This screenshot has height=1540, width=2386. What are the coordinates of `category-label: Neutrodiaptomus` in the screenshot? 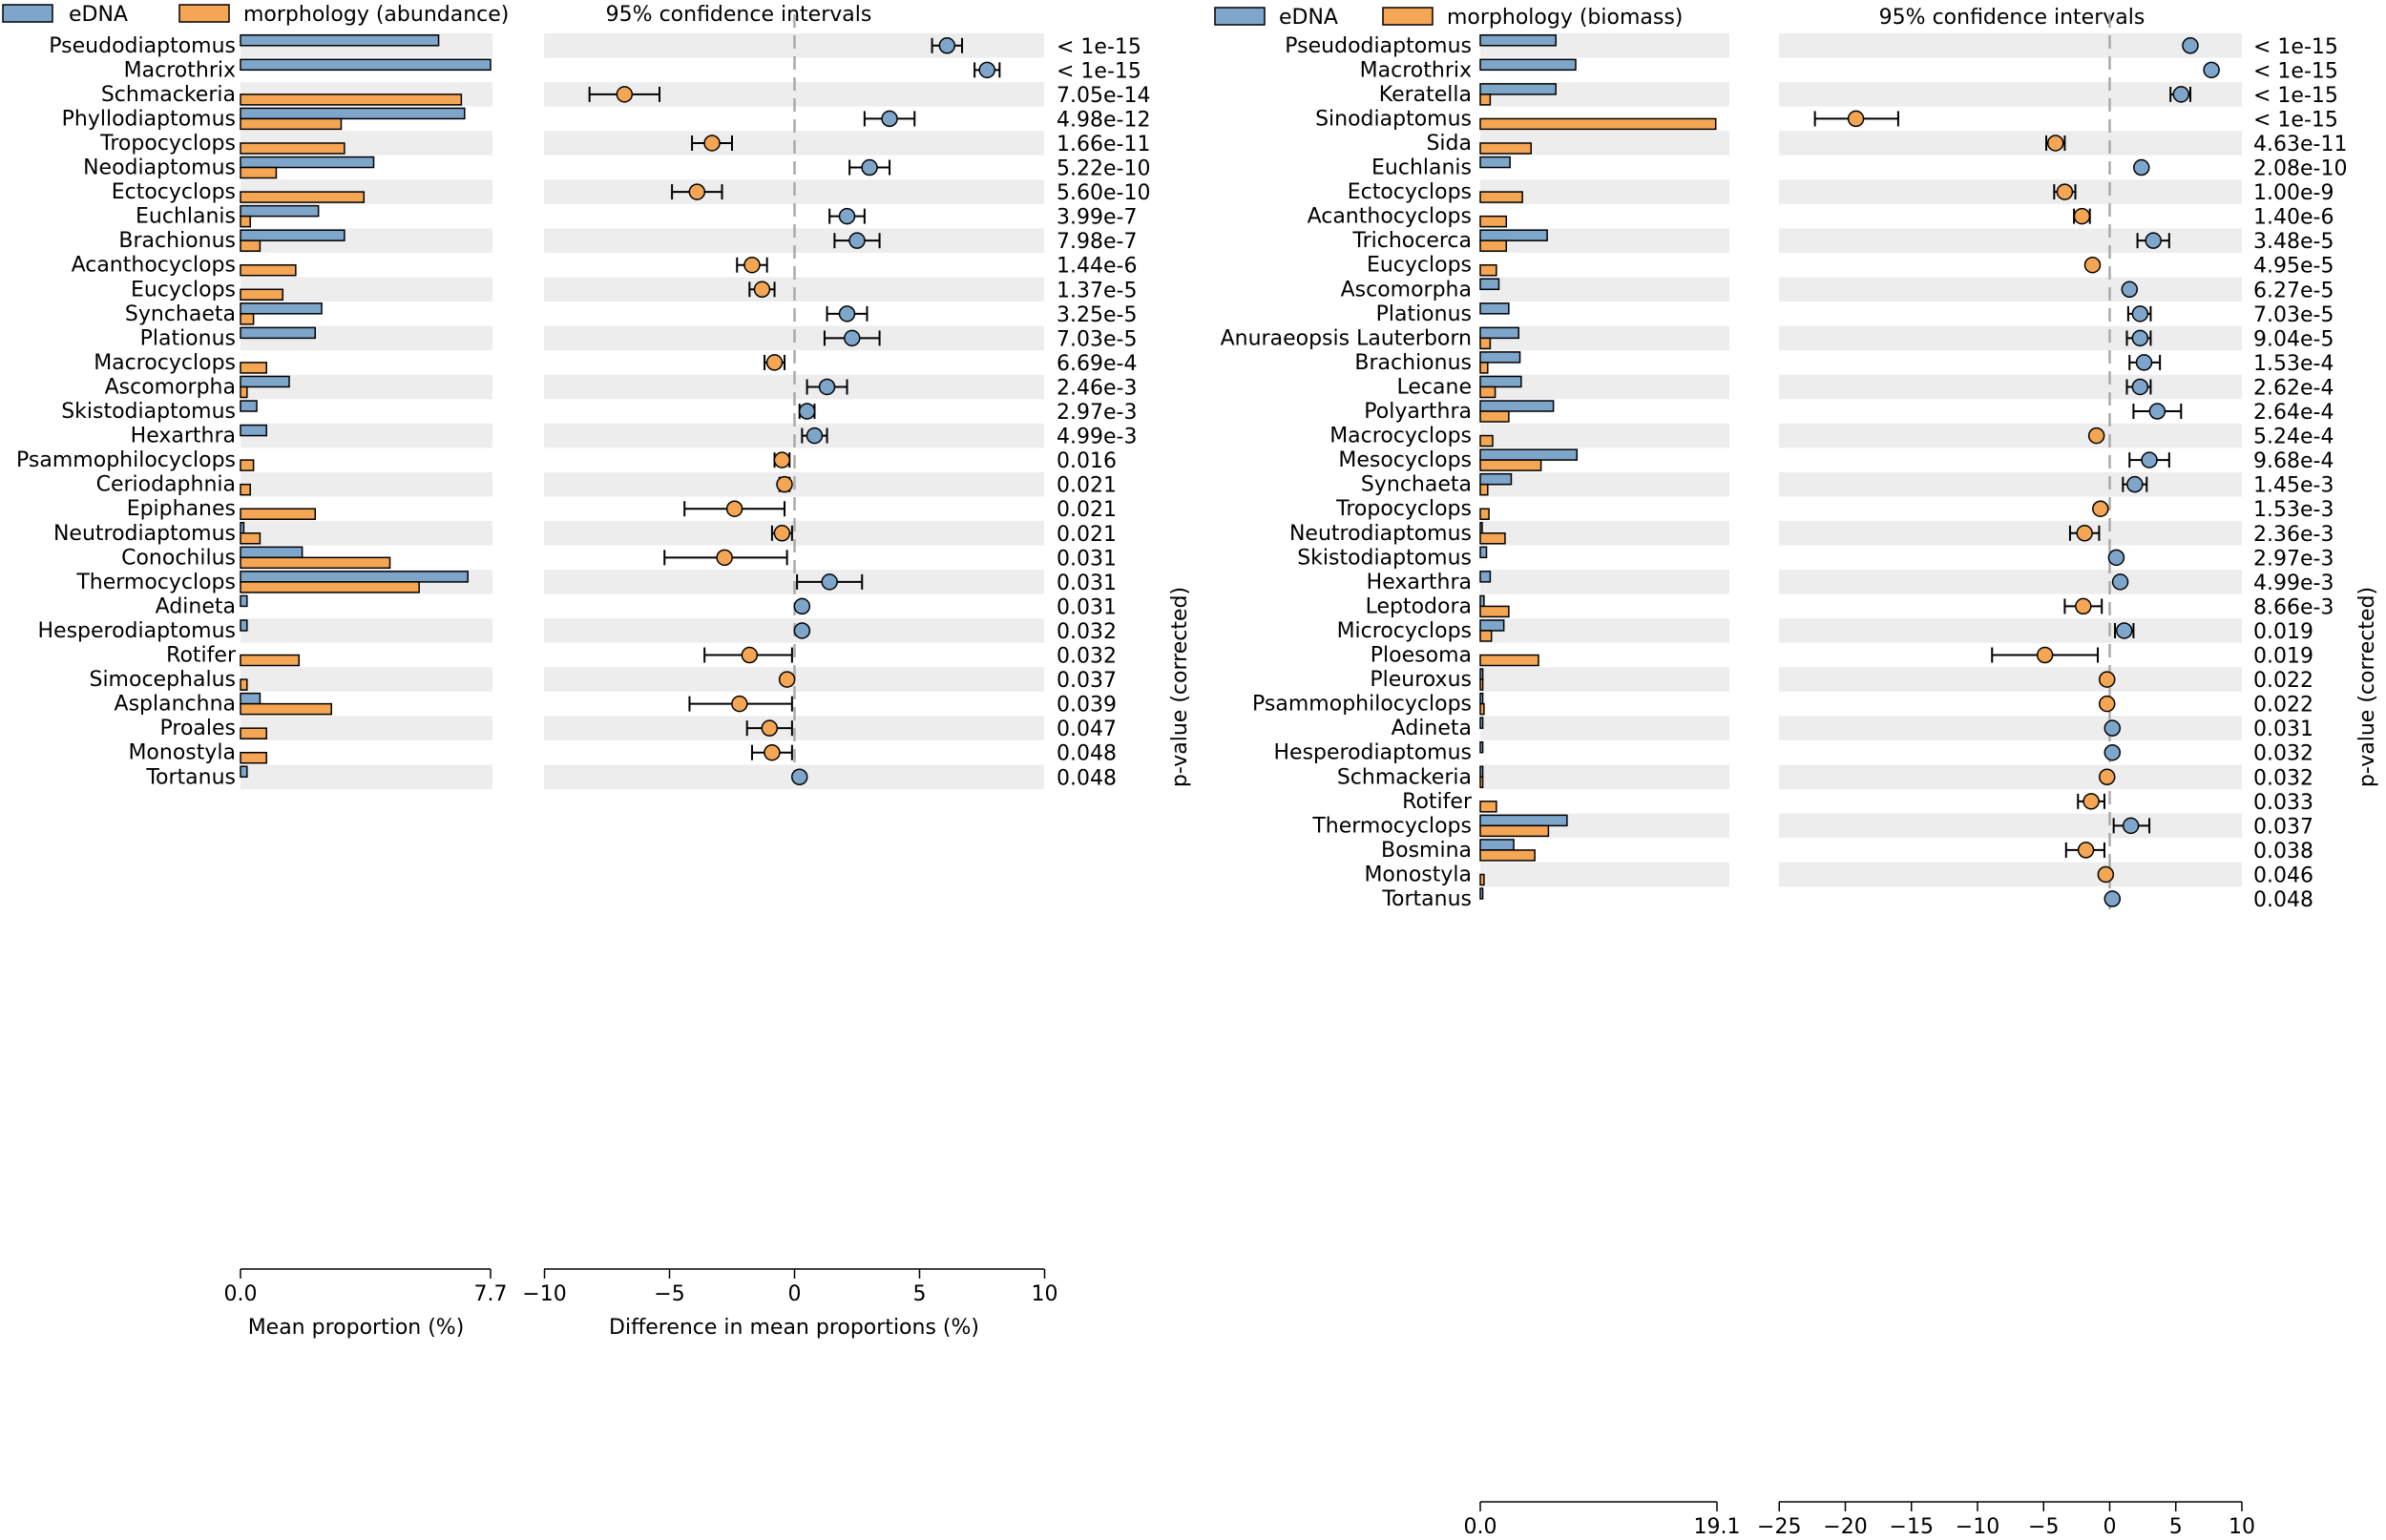 It's located at (1381, 534).